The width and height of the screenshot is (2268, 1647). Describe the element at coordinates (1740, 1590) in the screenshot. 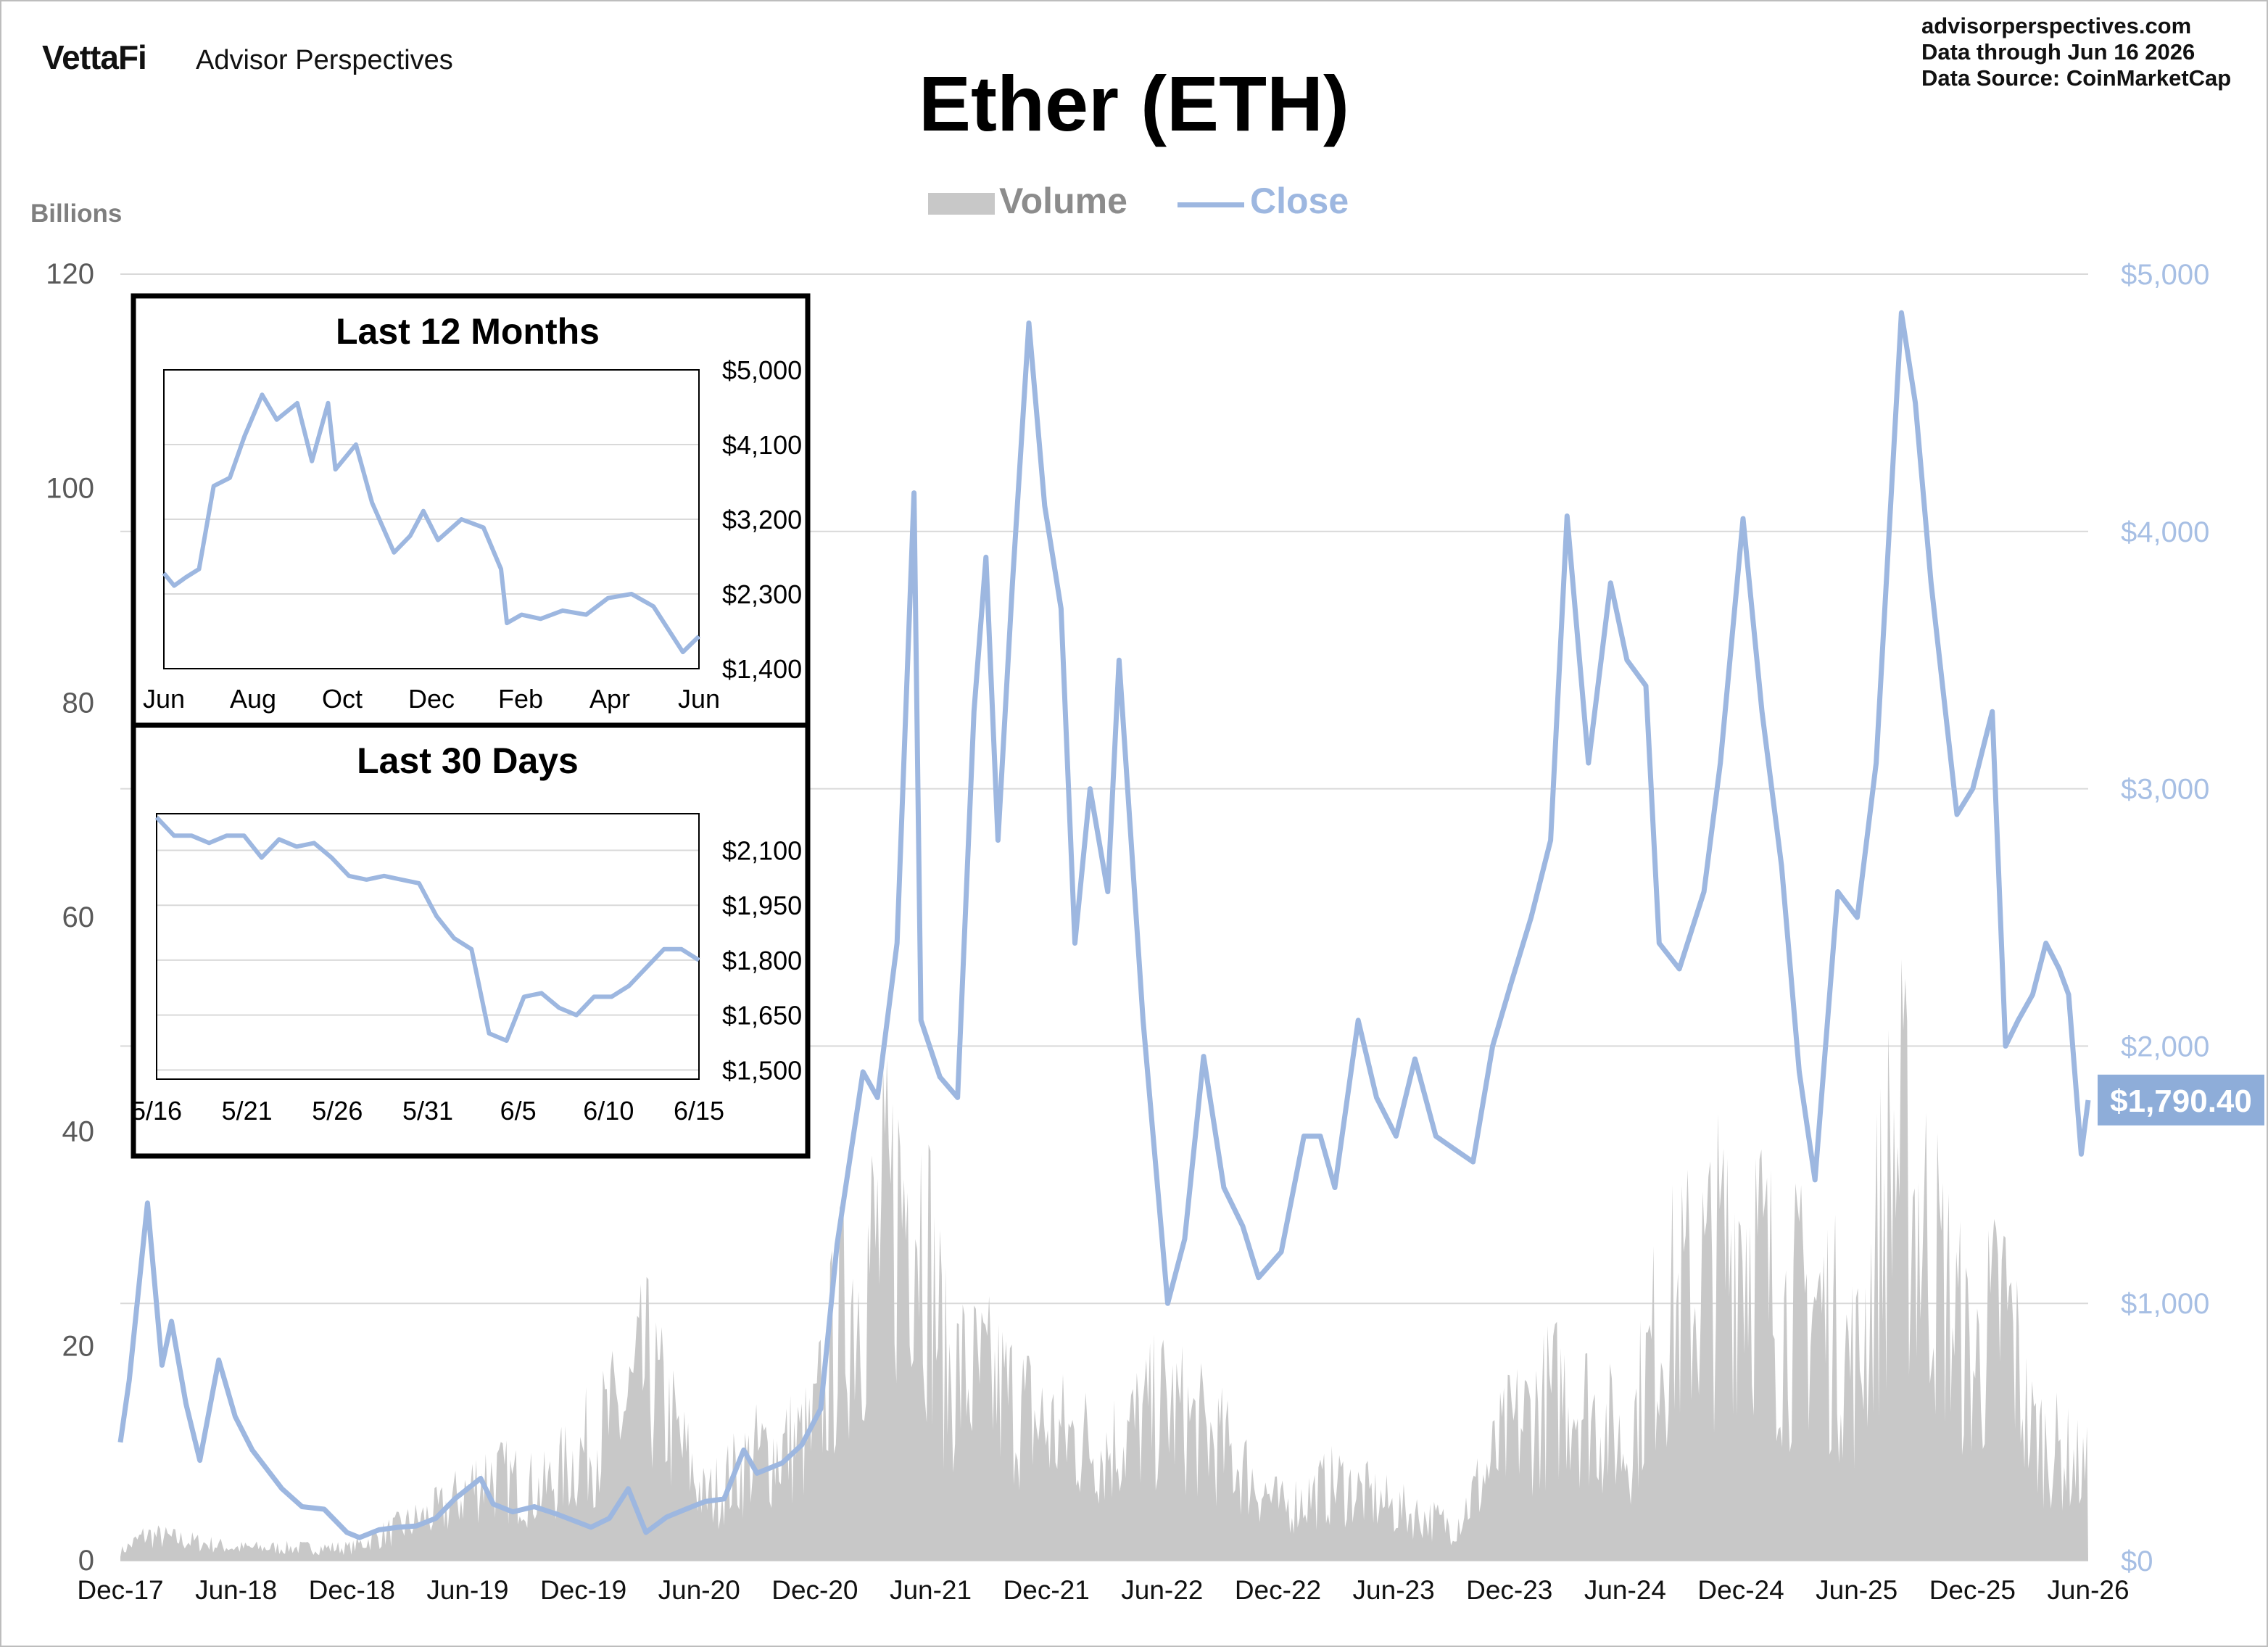

I see `x-axis-tick-label: Dec-24` at that location.